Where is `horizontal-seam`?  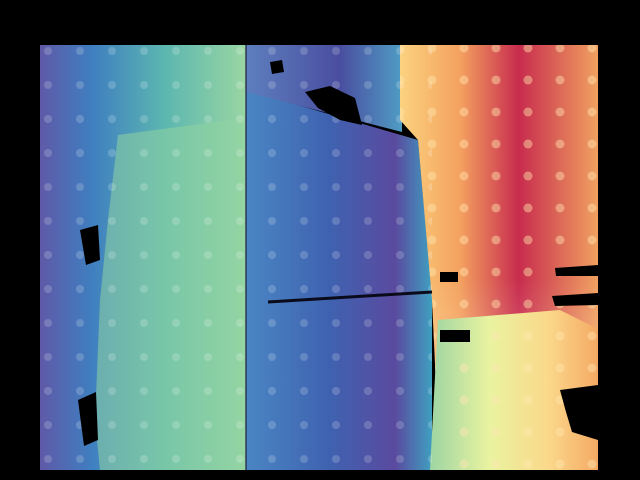
horizontal-seam is located at coordinates (350, 297).